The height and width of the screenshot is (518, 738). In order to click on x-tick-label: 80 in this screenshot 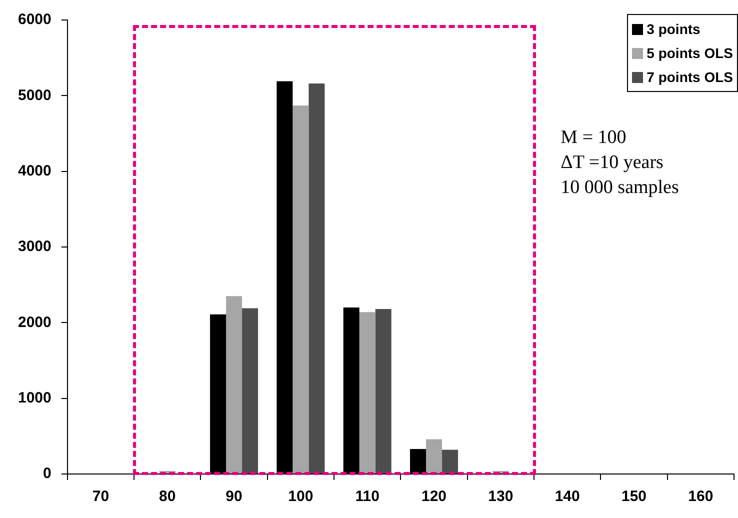, I will do `click(167, 497)`.